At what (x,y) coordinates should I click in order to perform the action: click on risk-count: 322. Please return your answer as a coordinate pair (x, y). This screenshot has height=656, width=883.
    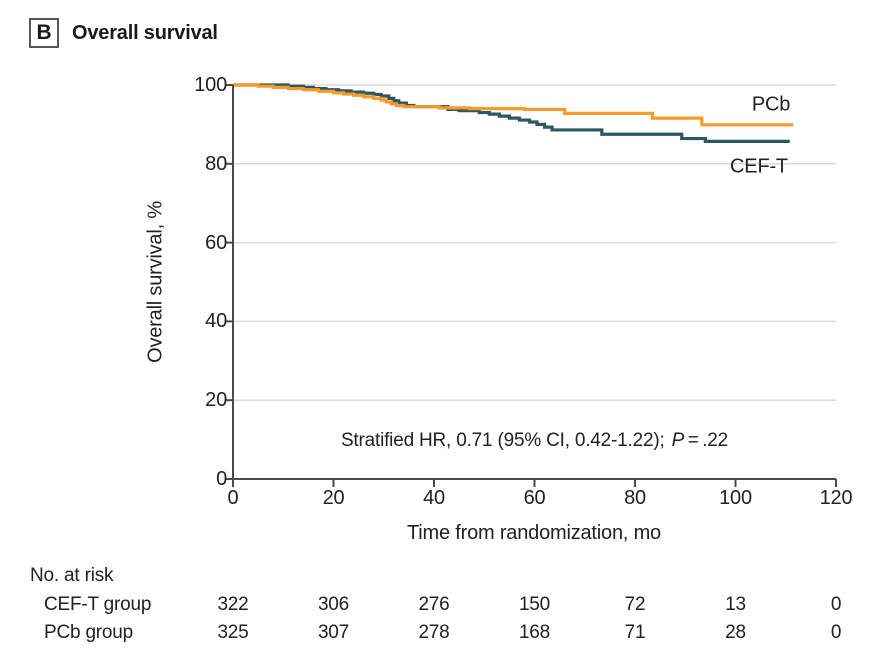
    Looking at the image, I should click on (233, 604).